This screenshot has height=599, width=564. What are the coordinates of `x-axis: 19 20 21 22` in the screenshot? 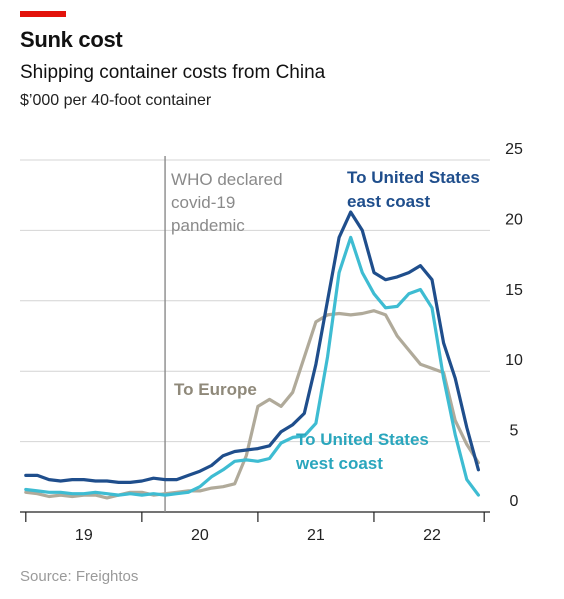 It's located at (255, 527).